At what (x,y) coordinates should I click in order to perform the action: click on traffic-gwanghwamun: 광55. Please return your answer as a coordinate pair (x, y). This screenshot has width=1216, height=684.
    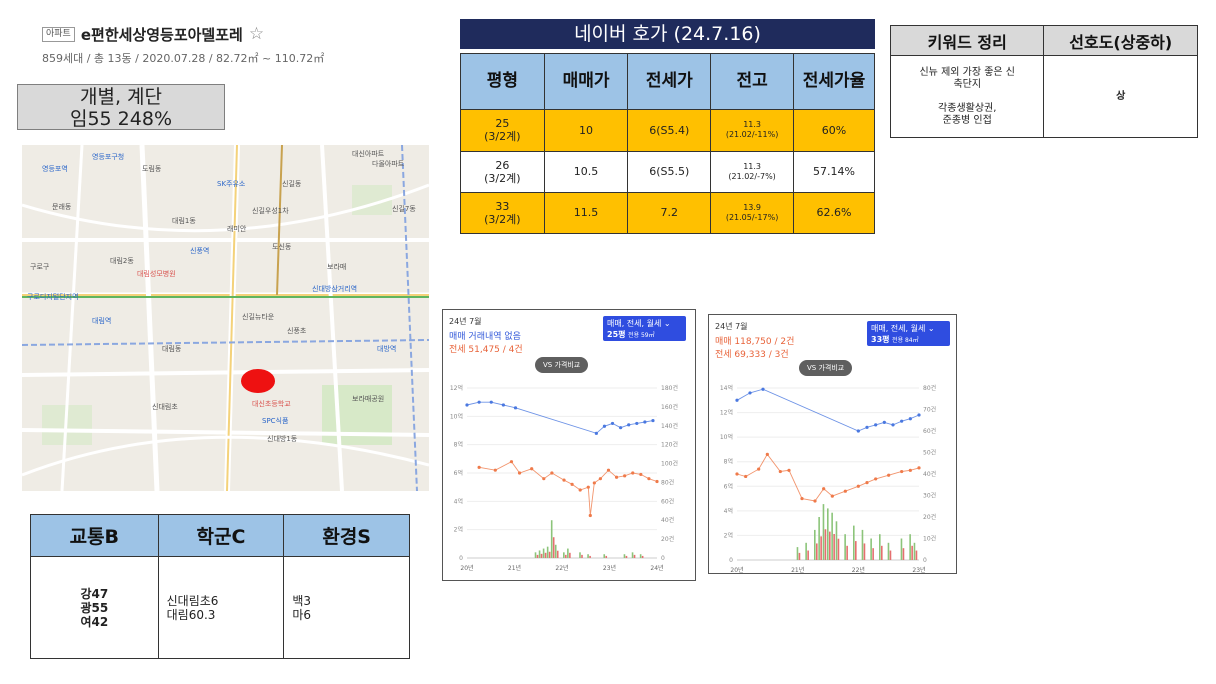
    Looking at the image, I should click on (94, 607).